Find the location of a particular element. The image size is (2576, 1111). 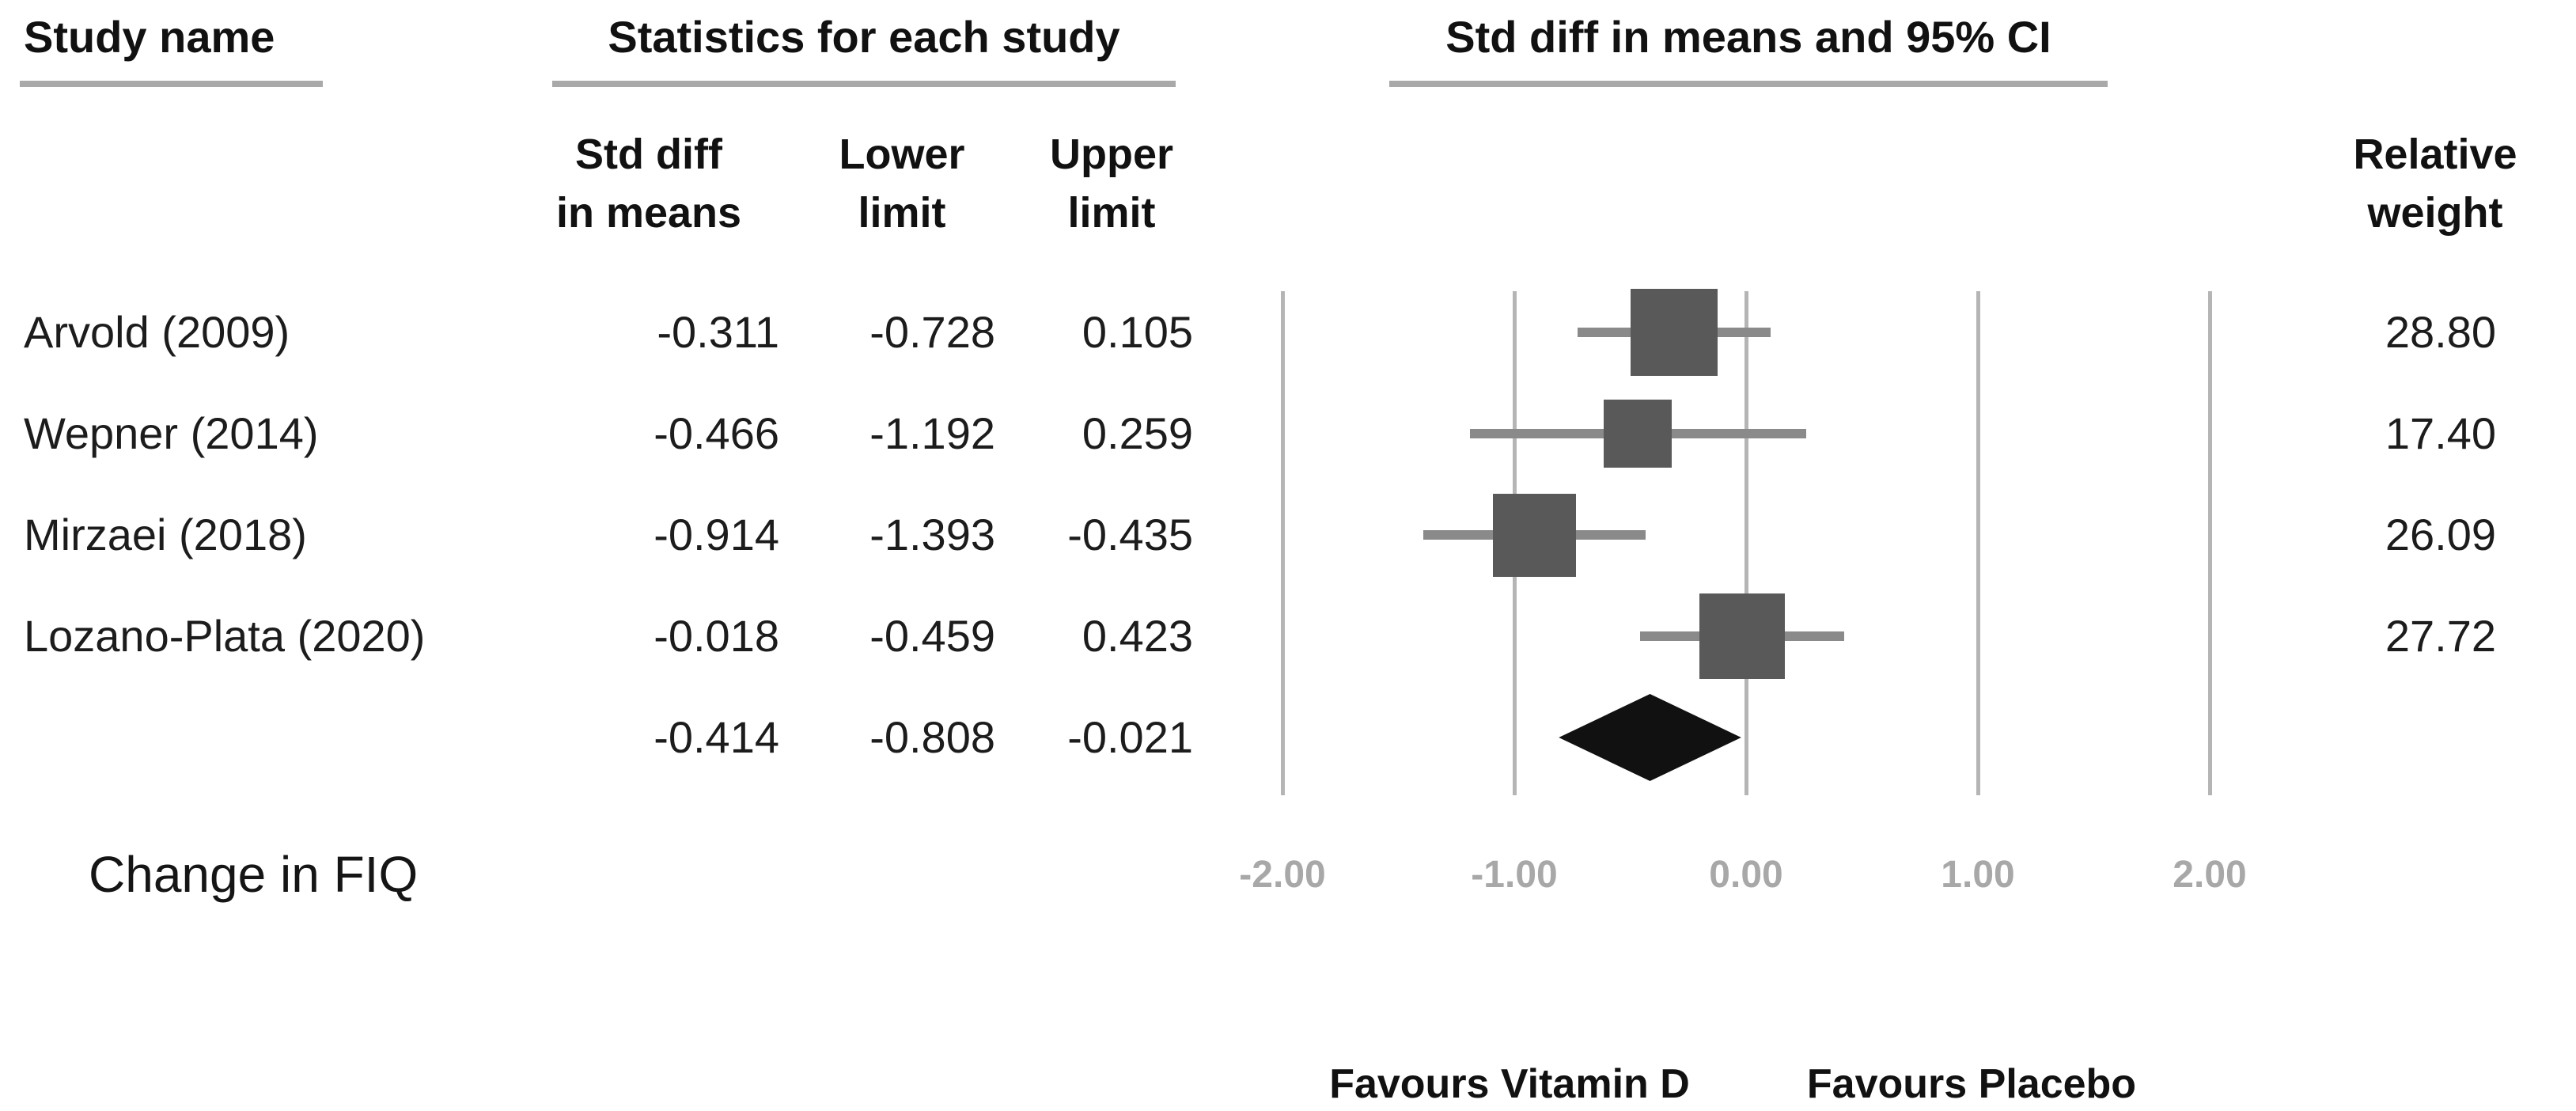

header-study-name: Study name is located at coordinates (149, 37).